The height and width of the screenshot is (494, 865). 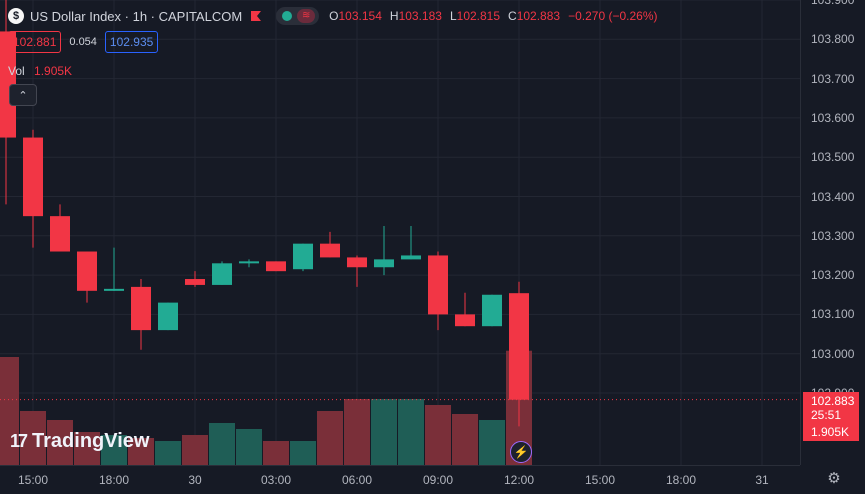 What do you see at coordinates (833, 275) in the screenshot?
I see `price-tick-label: 103.200` at bounding box center [833, 275].